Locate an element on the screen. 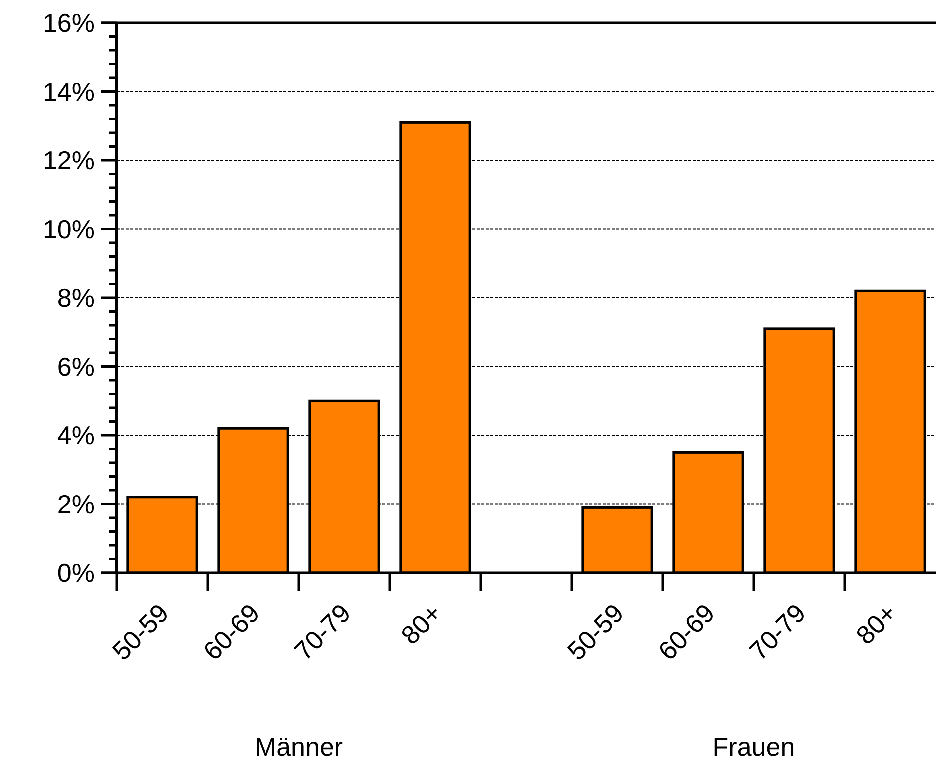  y-tick-label: 10% is located at coordinates (68, 229).